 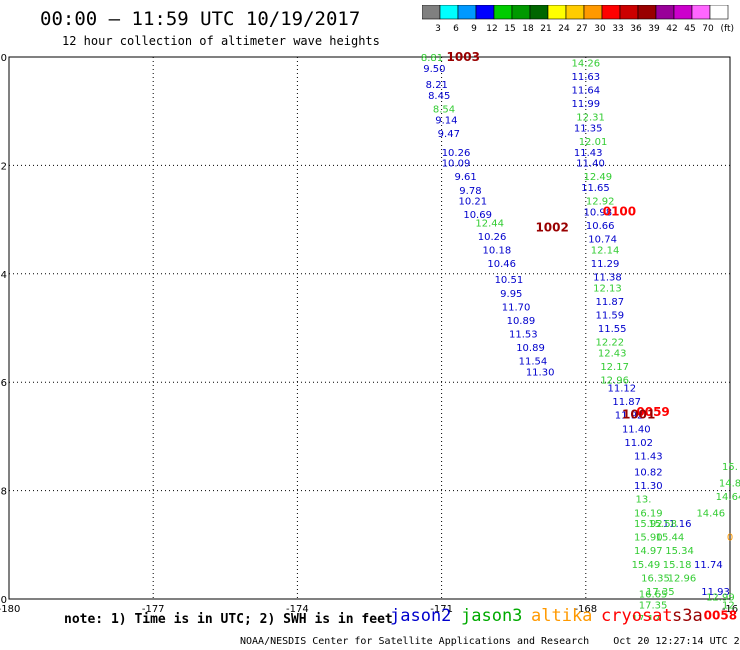 I want to click on jason2-data-label: 11.29, so click(x=605, y=264).